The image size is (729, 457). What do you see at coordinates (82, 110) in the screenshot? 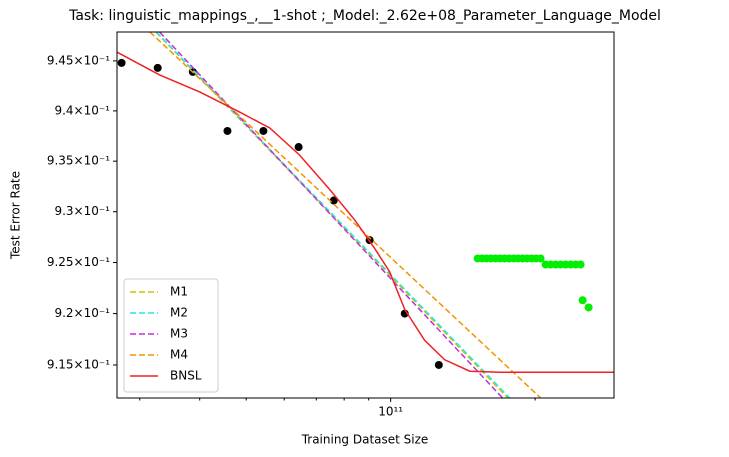
I see `y-tick-label: 9.4×10⁻¹` at bounding box center [82, 110].